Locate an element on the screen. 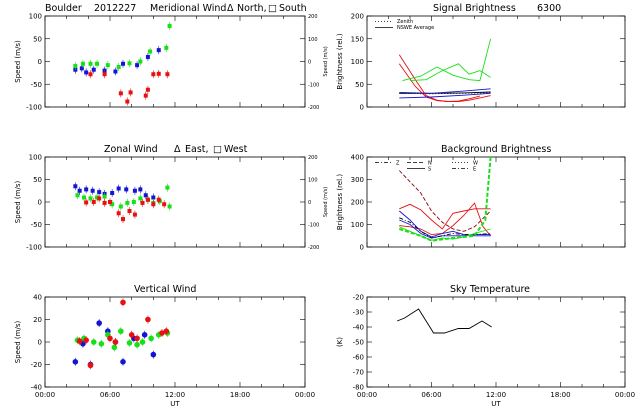 This screenshot has width=640, height=420. y-tick-label: 20 is located at coordinates (37, 320).